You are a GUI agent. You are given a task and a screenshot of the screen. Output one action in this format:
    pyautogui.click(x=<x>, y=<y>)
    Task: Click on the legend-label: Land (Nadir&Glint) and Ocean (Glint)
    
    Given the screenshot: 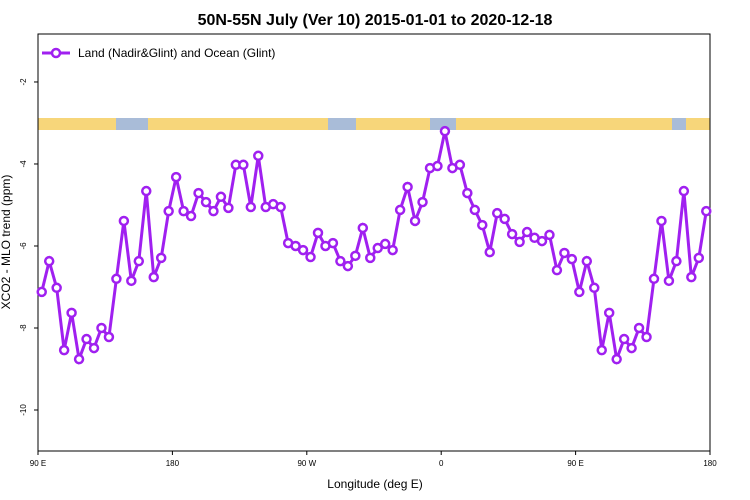 What is the action you would take?
    pyautogui.click(x=176, y=53)
    